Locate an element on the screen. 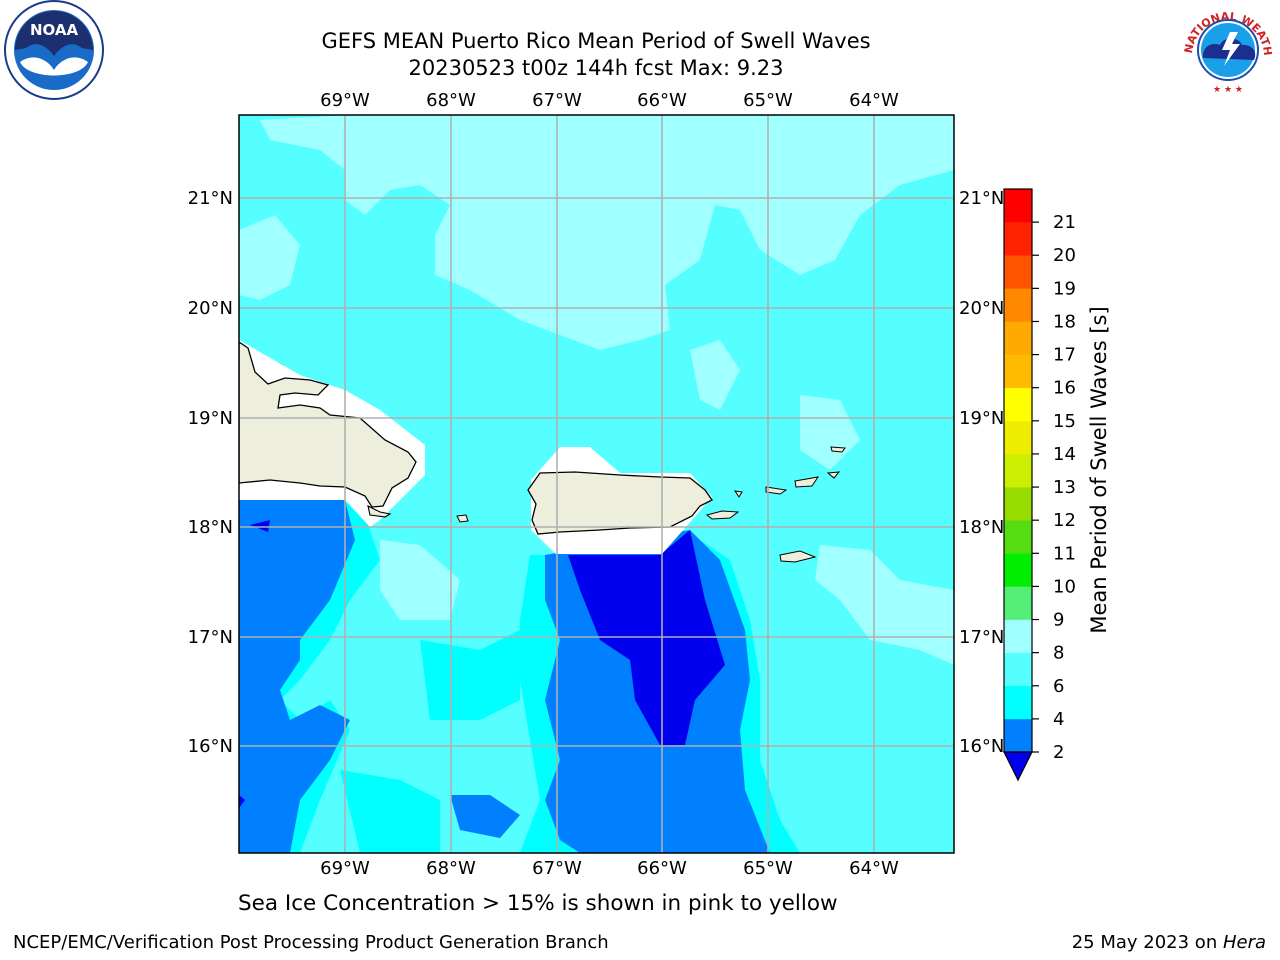 The image size is (1280, 960). lon-label-top: 65°W is located at coordinates (768, 100).